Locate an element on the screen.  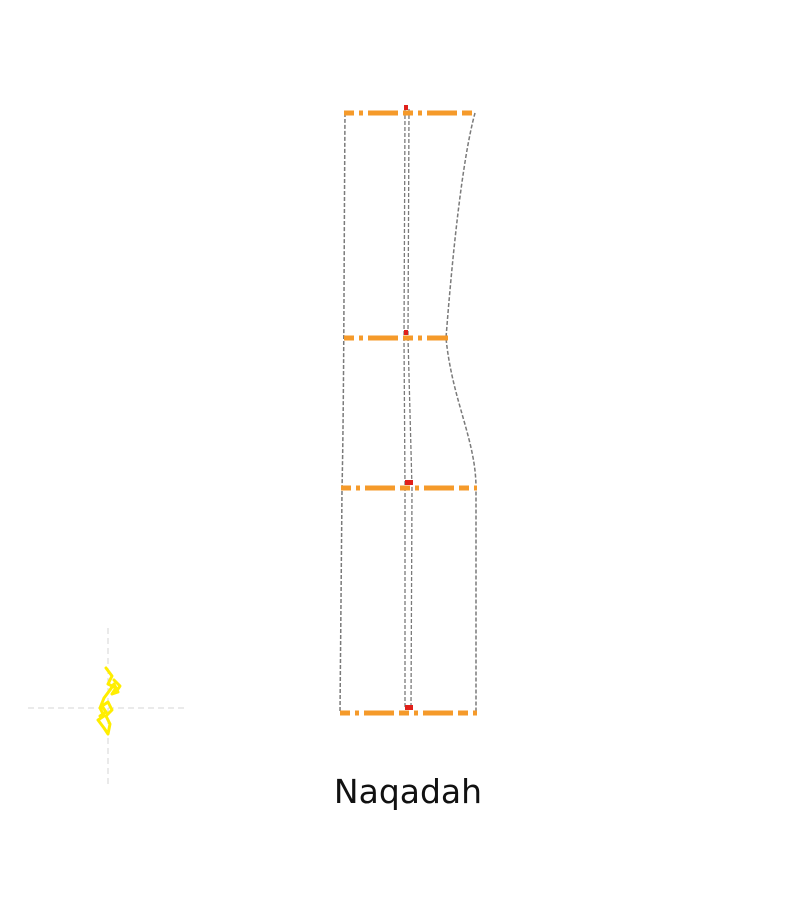
outer-profile is located at coordinates (408, 413).